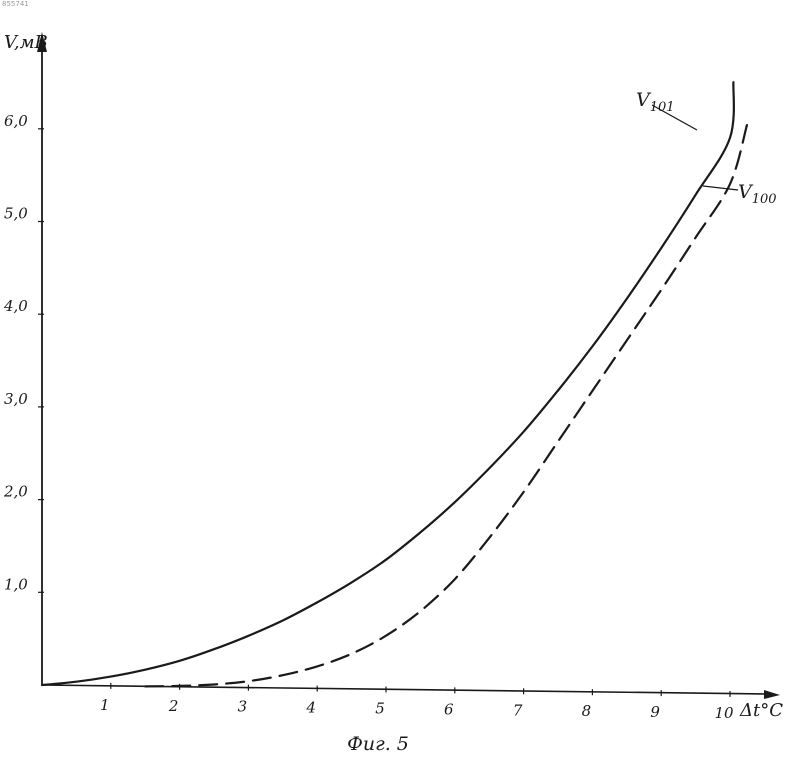  What do you see at coordinates (772, 694) in the screenshot?
I see `x-axis-arrow` at bounding box center [772, 694].